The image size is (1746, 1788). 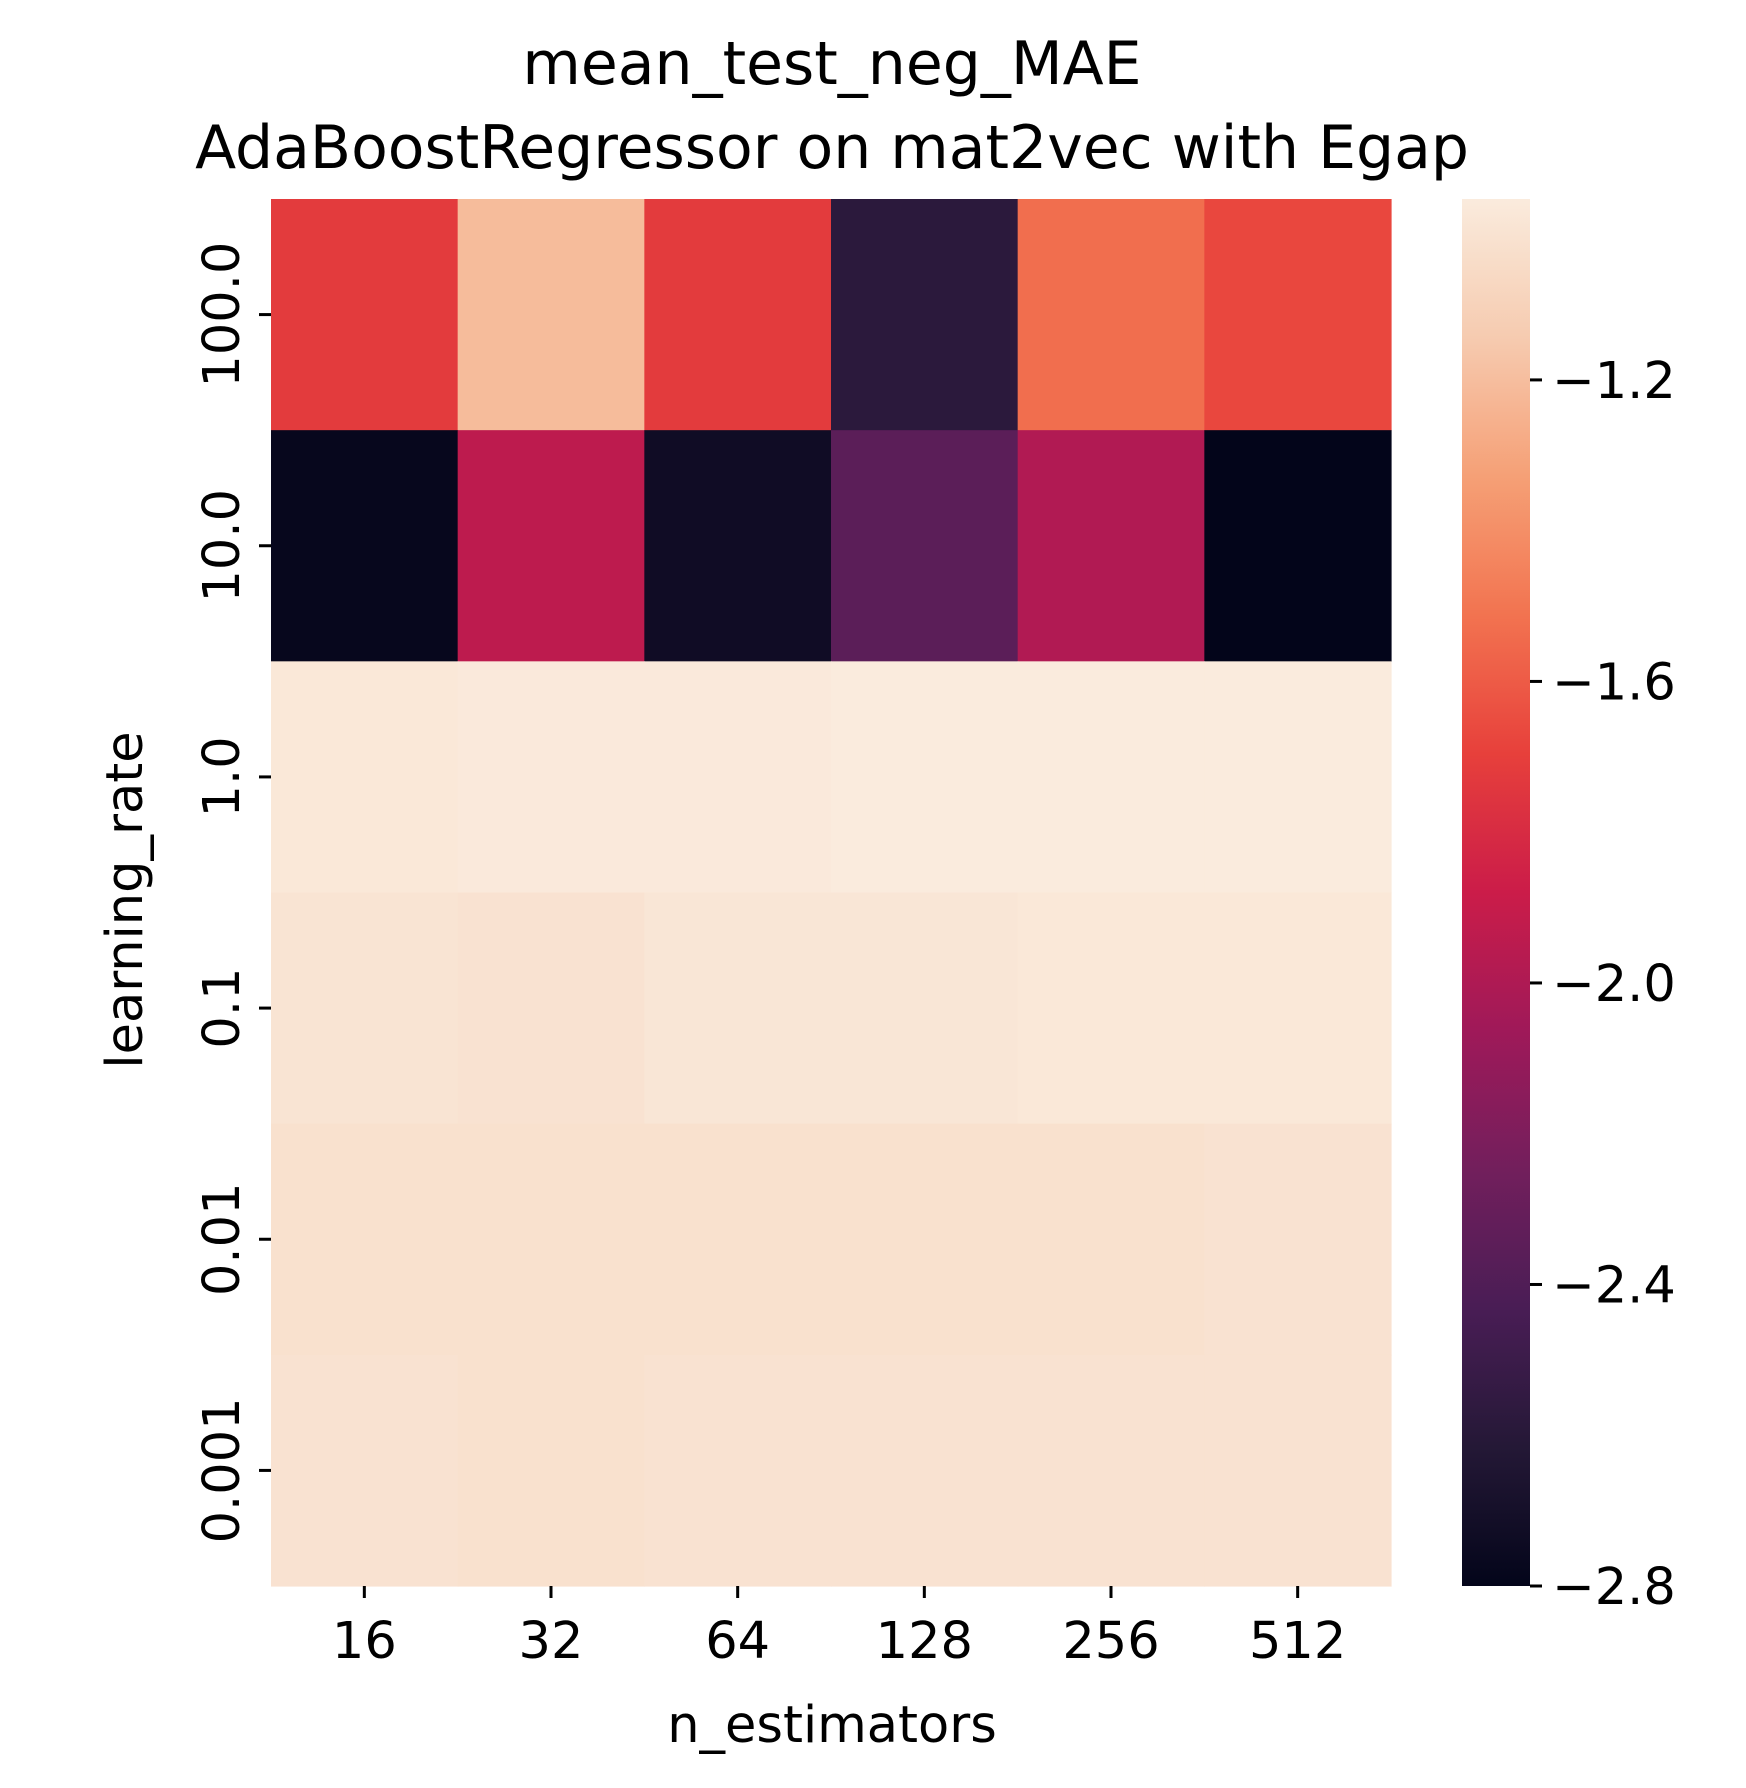 I want to click on y-tick-label: 100.0, so click(x=222, y=315).